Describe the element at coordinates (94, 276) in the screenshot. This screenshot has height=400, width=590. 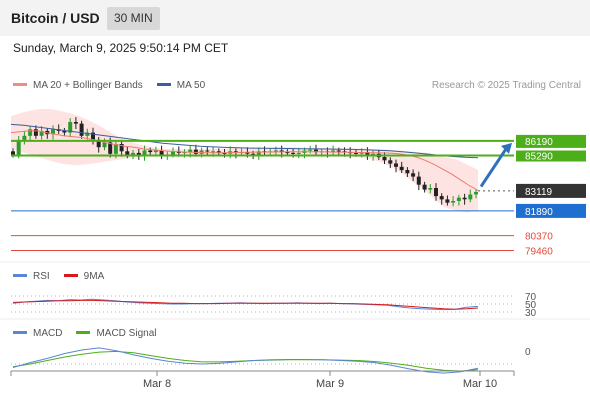
I see `rsi-ma-legend-label: 9MA` at that location.